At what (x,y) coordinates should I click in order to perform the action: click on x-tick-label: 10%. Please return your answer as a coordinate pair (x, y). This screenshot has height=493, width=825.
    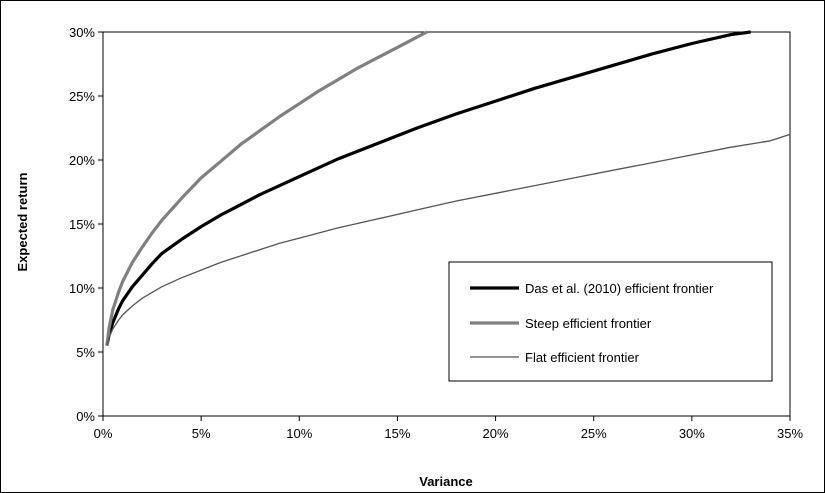
    Looking at the image, I should click on (299, 433).